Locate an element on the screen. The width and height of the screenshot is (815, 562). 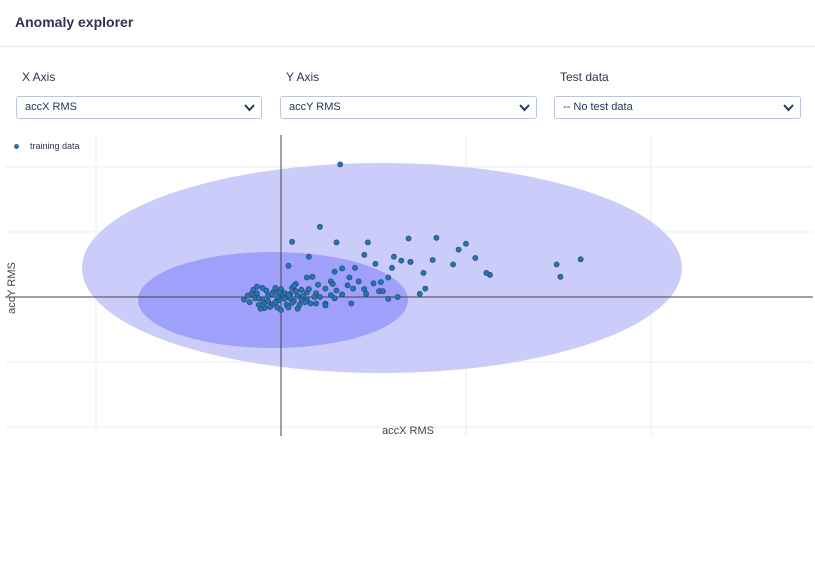
test-data-label: Test data is located at coordinates (584, 77).